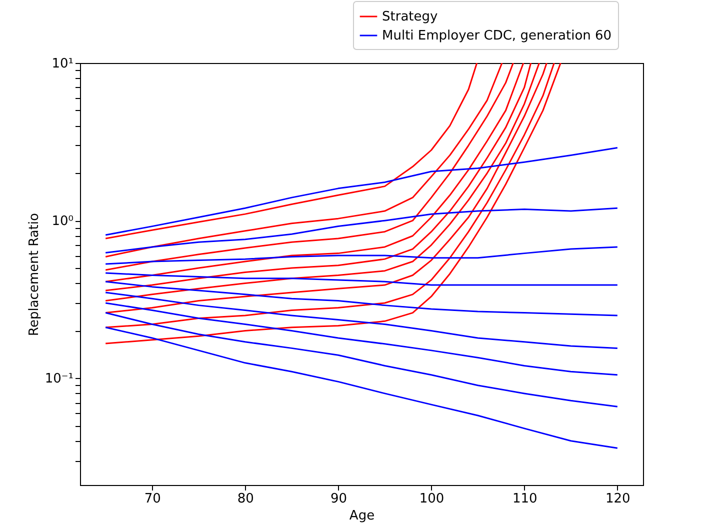  Describe the element at coordinates (362, 516) in the screenshot. I see `x-axis-title: Age` at that location.